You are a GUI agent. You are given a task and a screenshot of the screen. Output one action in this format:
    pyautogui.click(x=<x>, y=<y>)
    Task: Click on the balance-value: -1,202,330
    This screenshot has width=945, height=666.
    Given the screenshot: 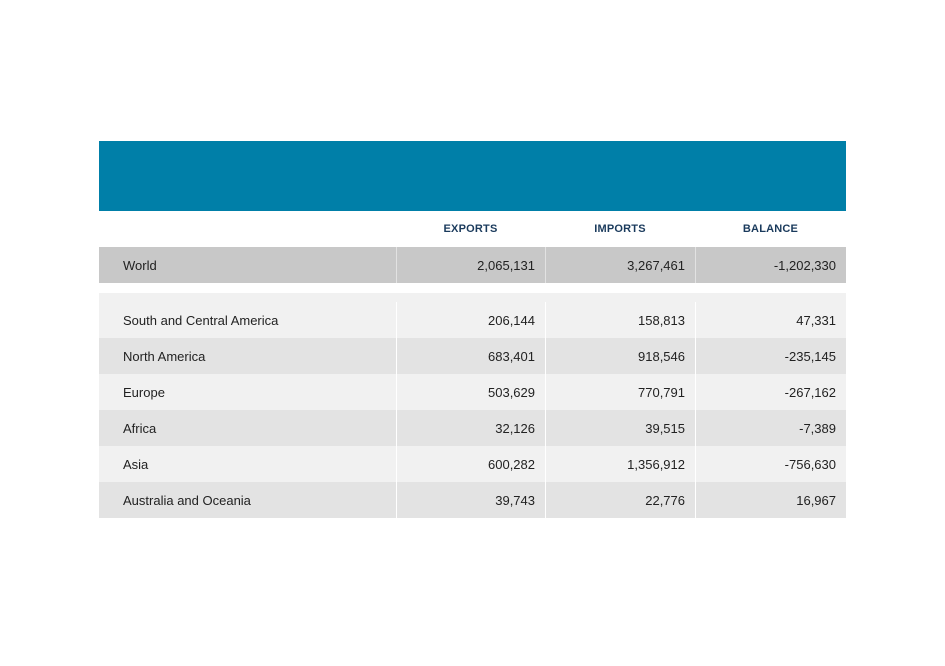 What is the action you would take?
    pyautogui.click(x=770, y=265)
    